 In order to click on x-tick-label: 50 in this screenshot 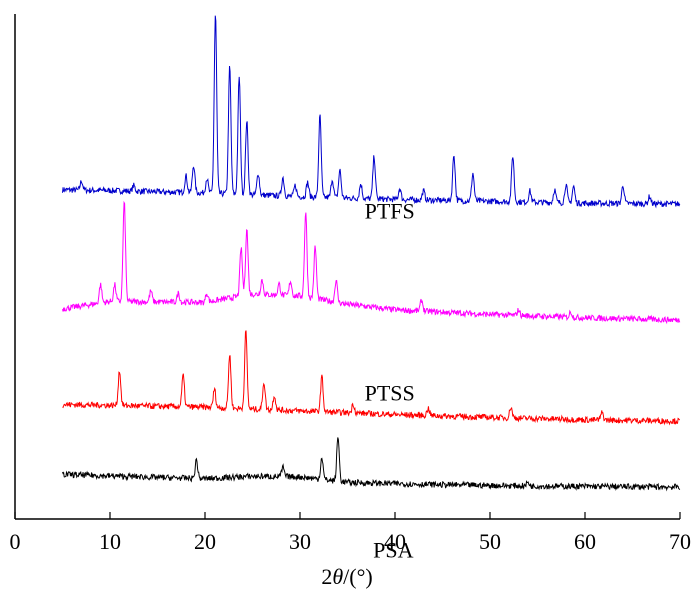, I will do `click(490, 541)`.